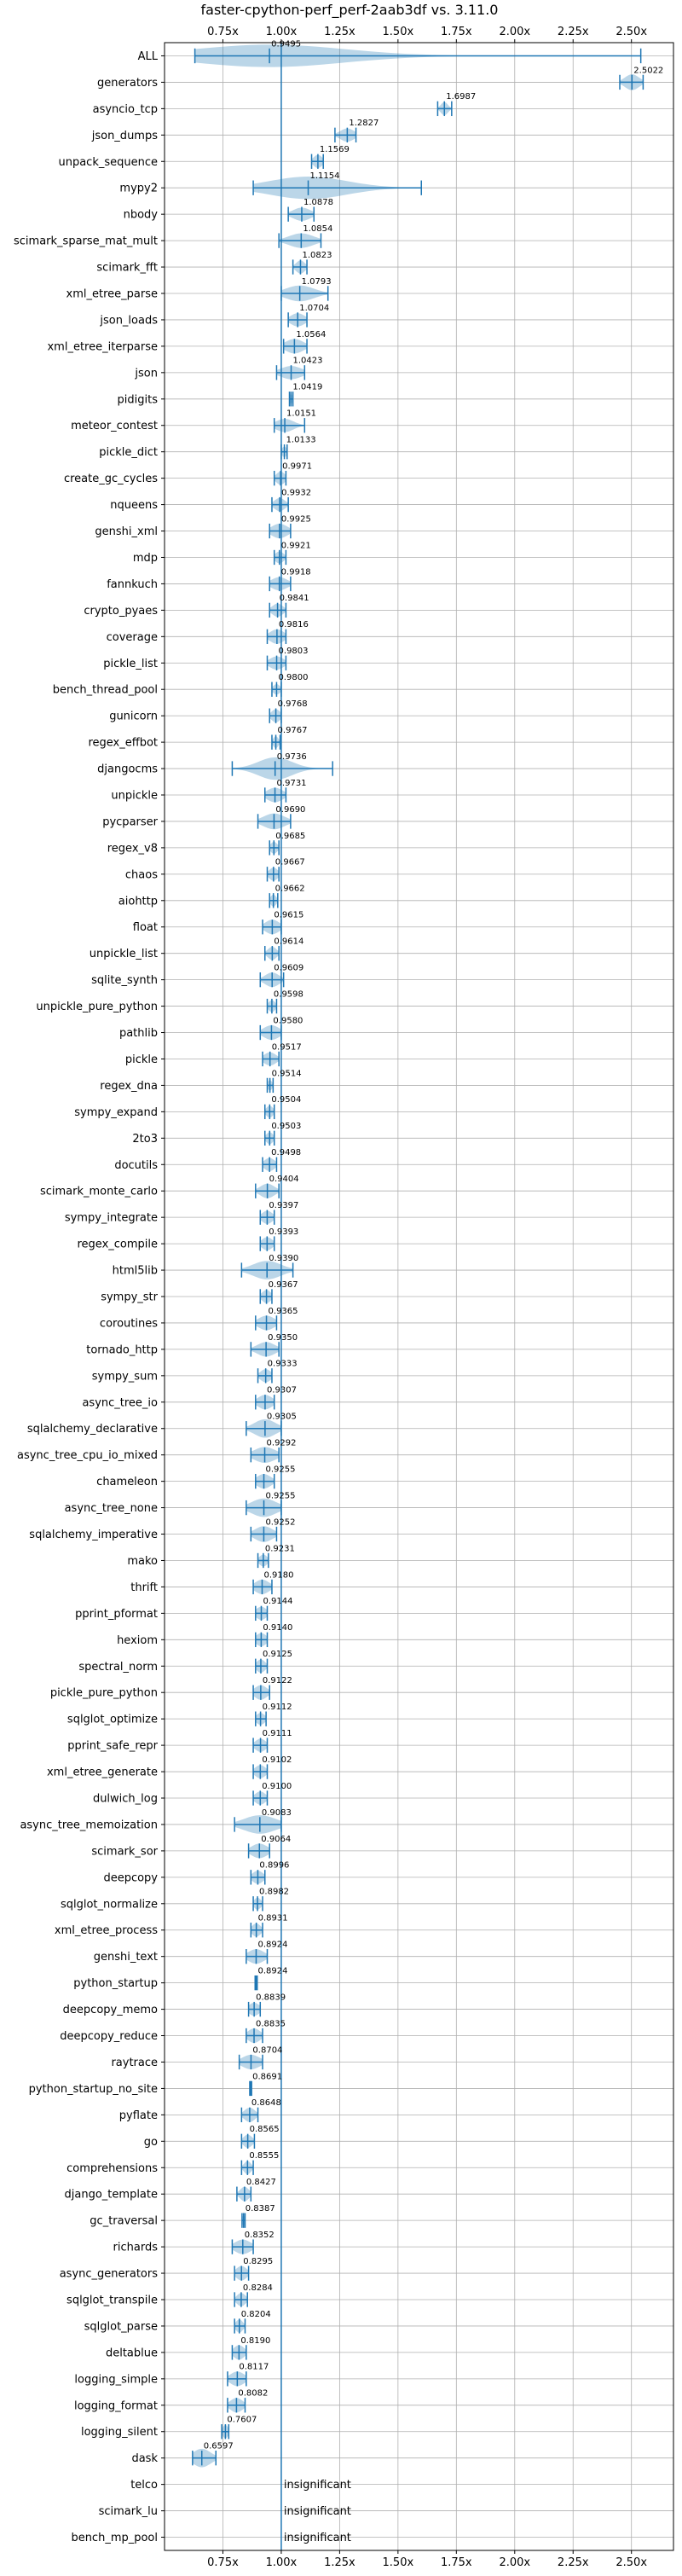 Image resolution: width=682 pixels, height=2576 pixels. Describe the element at coordinates (256, 2314) in the screenshot. I see `median-value-label: 0.8204` at that location.